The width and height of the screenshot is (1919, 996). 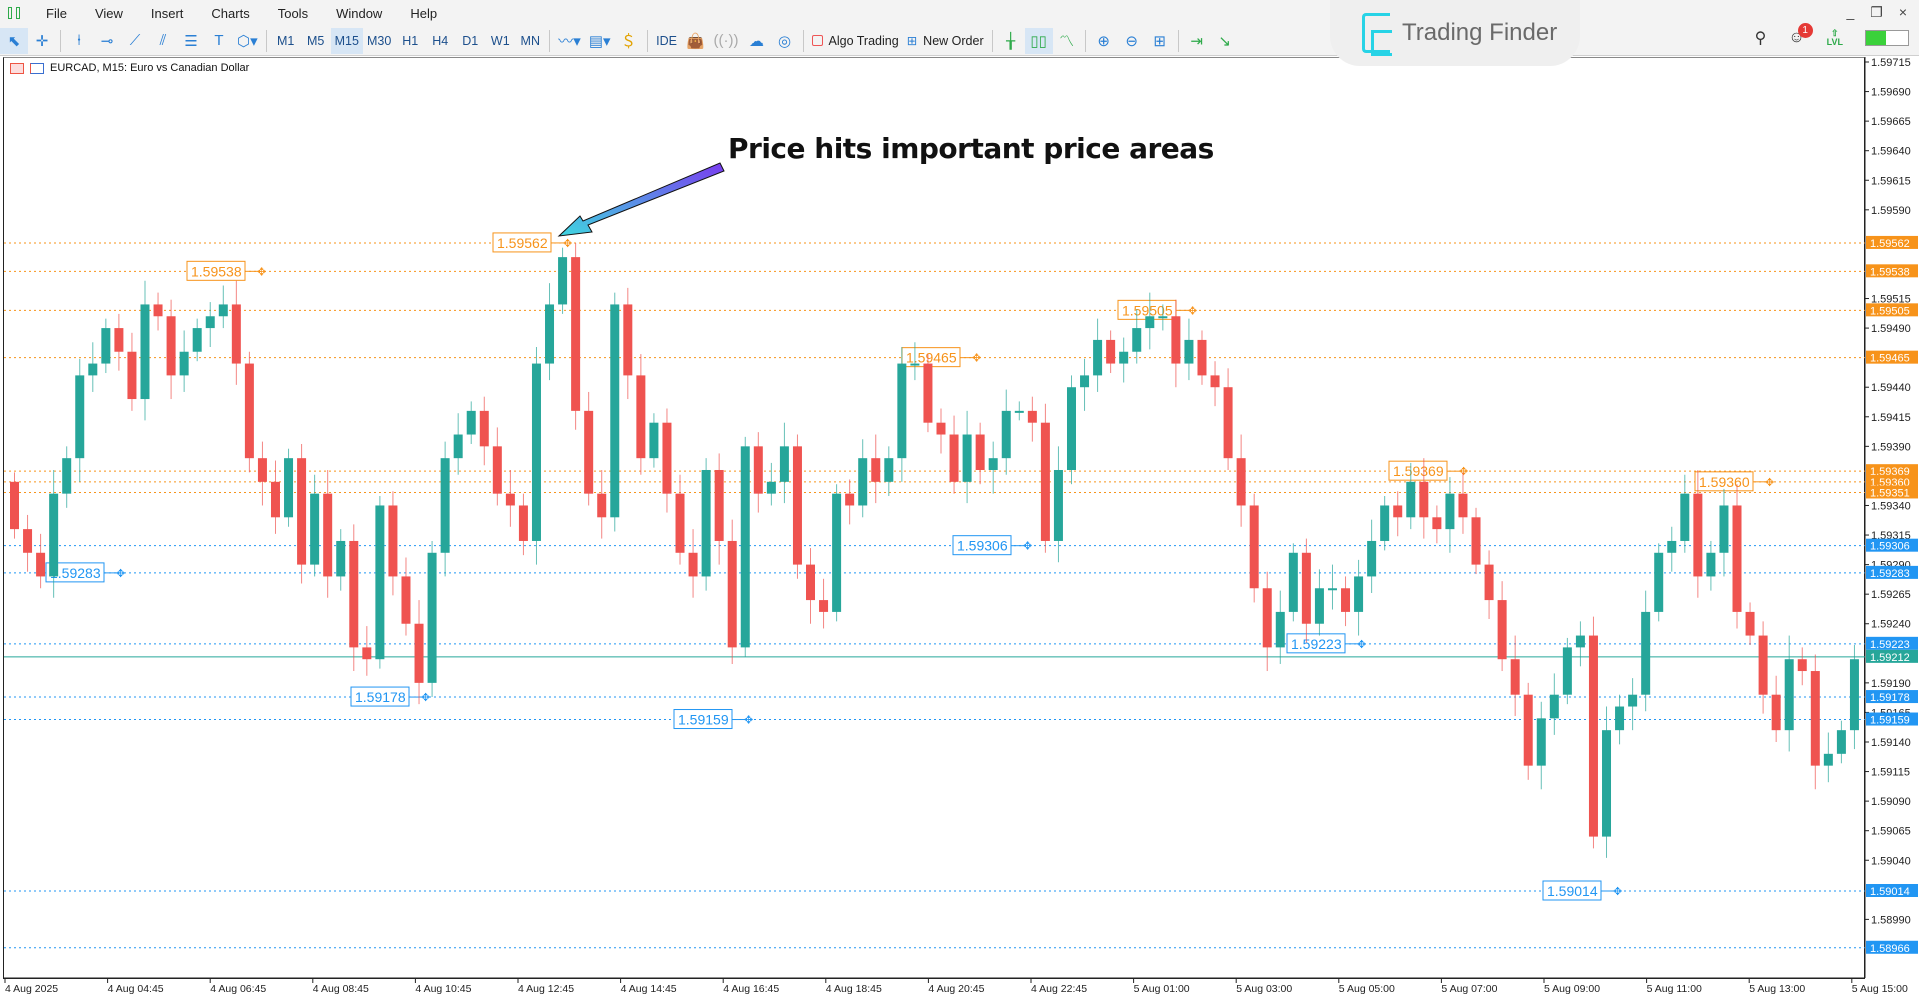 I want to click on minimize-button: _, so click(x=1850, y=12).